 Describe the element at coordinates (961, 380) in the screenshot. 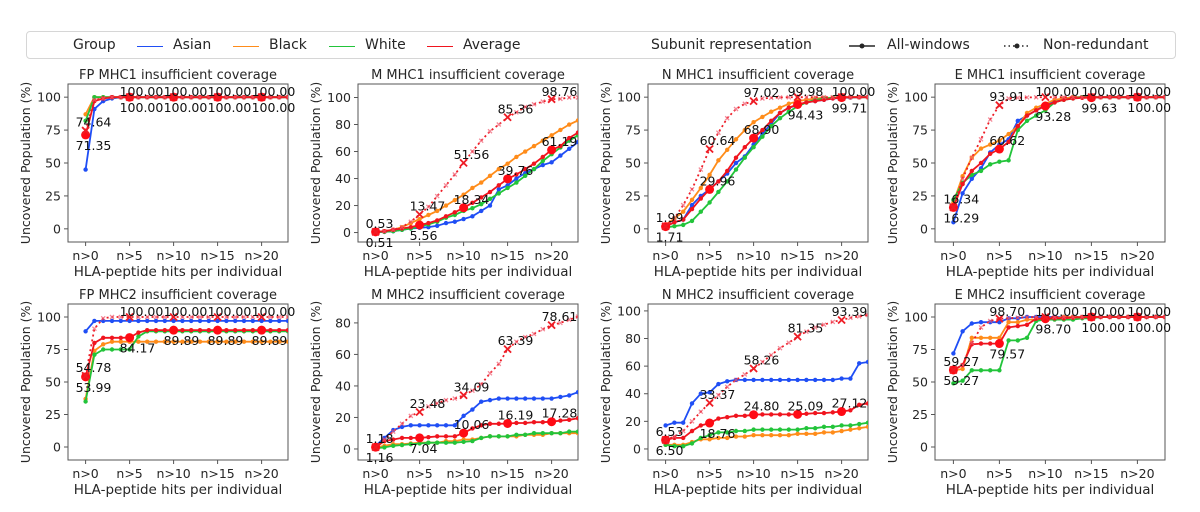

I see `data-label: 59.27` at that location.